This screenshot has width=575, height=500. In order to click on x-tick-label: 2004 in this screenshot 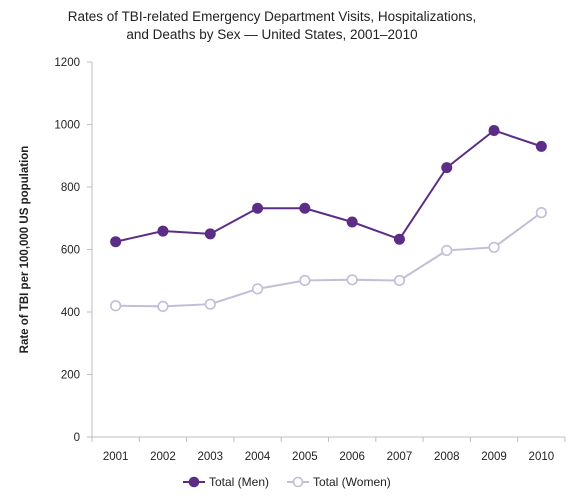, I will do `click(258, 457)`.